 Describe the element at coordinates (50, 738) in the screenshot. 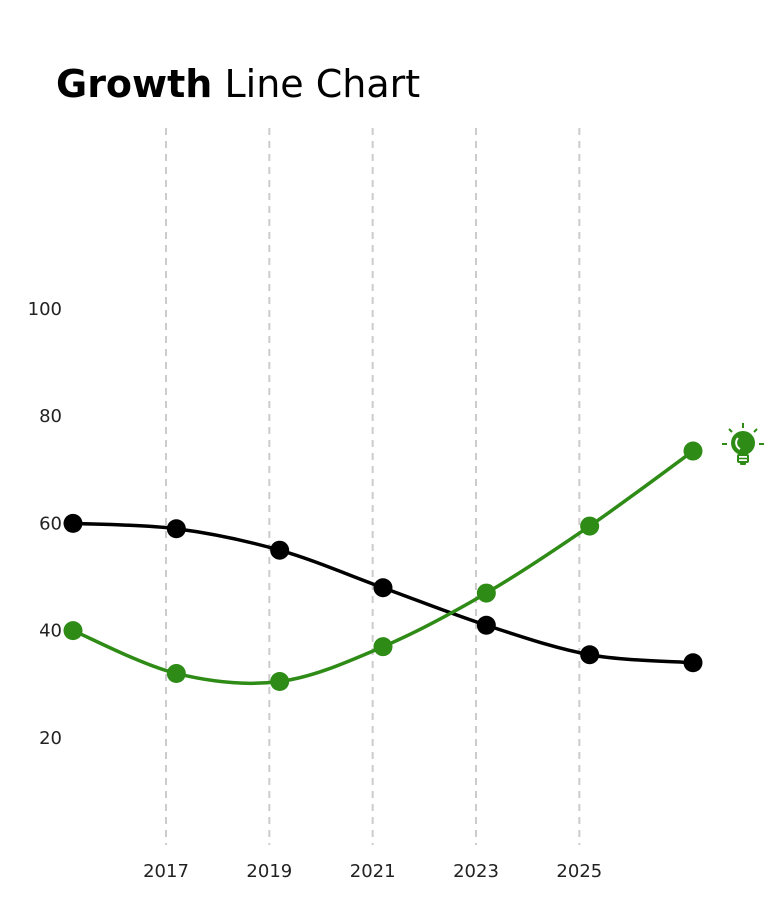

I see `y-tick-label: 20` at that location.